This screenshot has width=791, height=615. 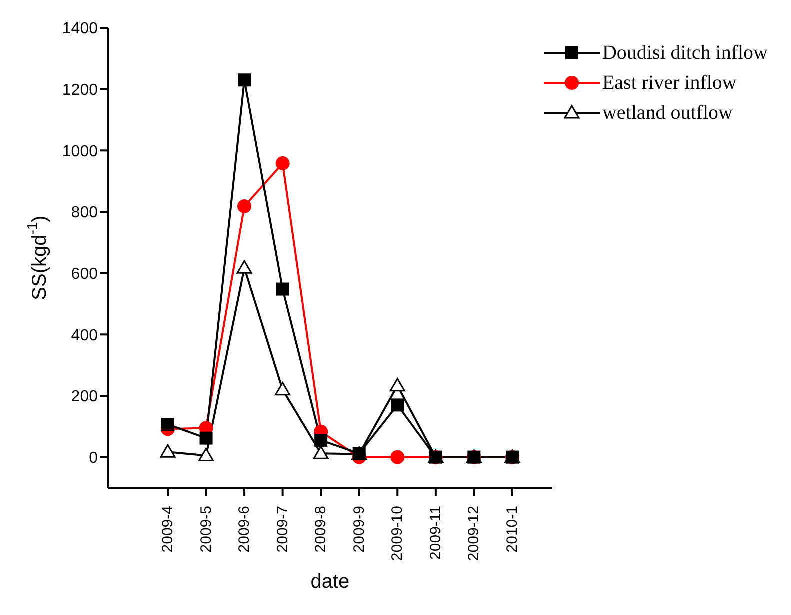 What do you see at coordinates (667, 113) in the screenshot?
I see `legend-label: wetland outflow` at bounding box center [667, 113].